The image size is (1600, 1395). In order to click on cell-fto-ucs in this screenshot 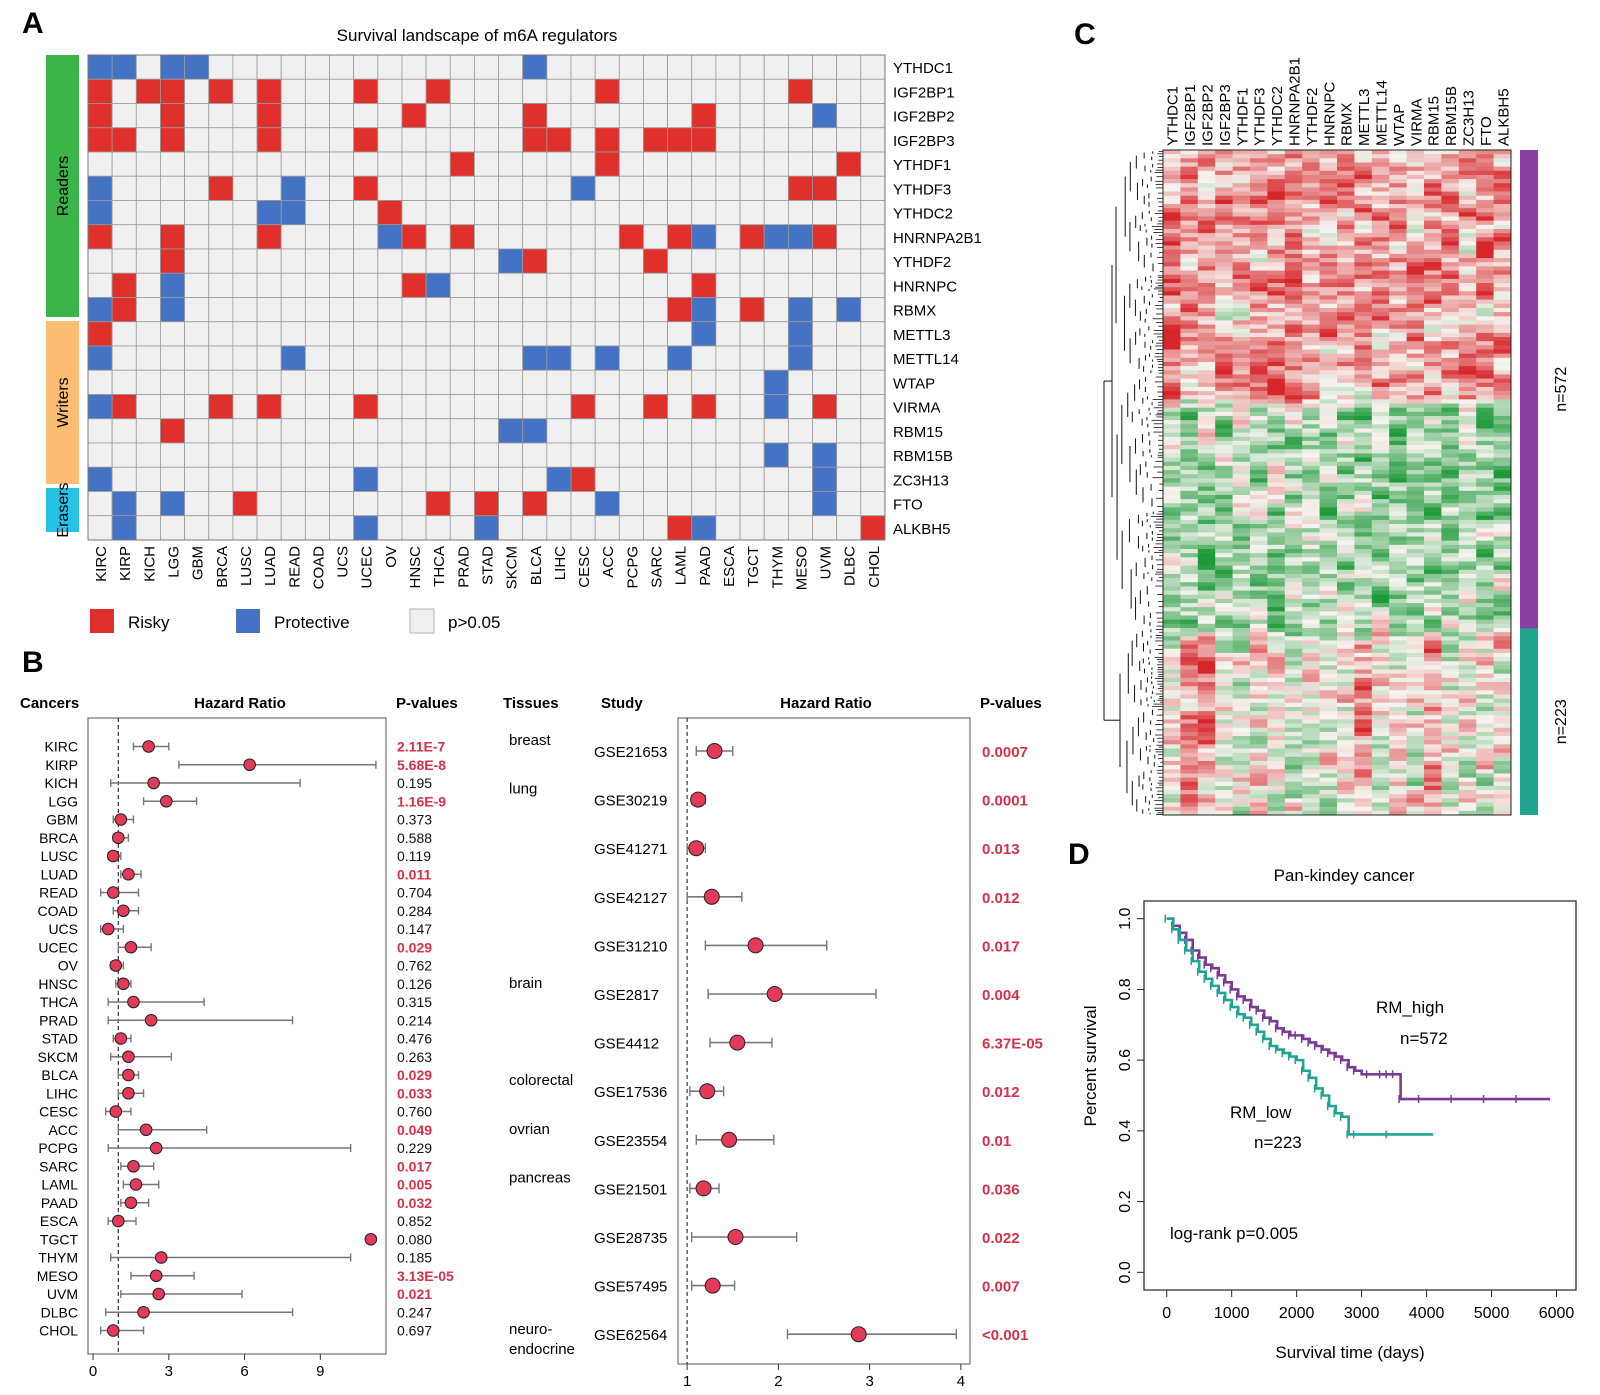, I will do `click(342, 504)`.